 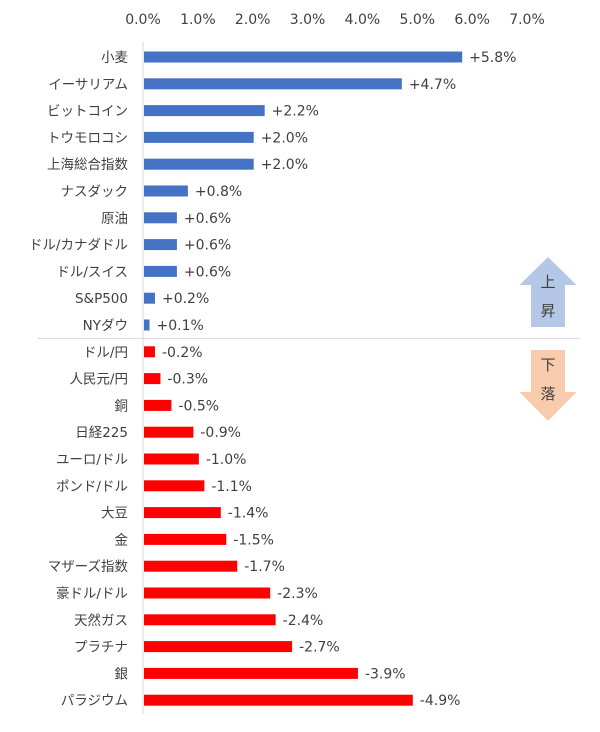 What do you see at coordinates (92, 594) in the screenshot?
I see `category-label: 豪ドル/ドル` at bounding box center [92, 594].